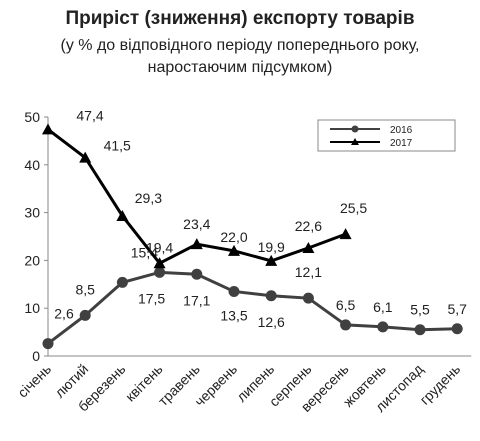  Describe the element at coordinates (401, 130) in the screenshot. I see `legend-label: 2016` at that location.